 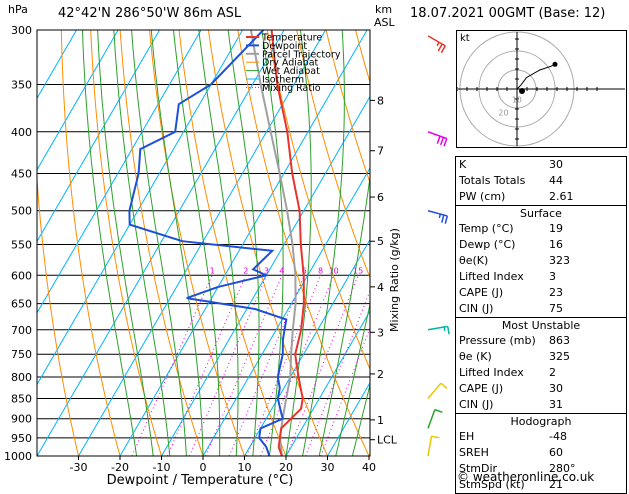 I want to click on unstable-index-row: Pressure (mb) 863, so click(x=541, y=341).